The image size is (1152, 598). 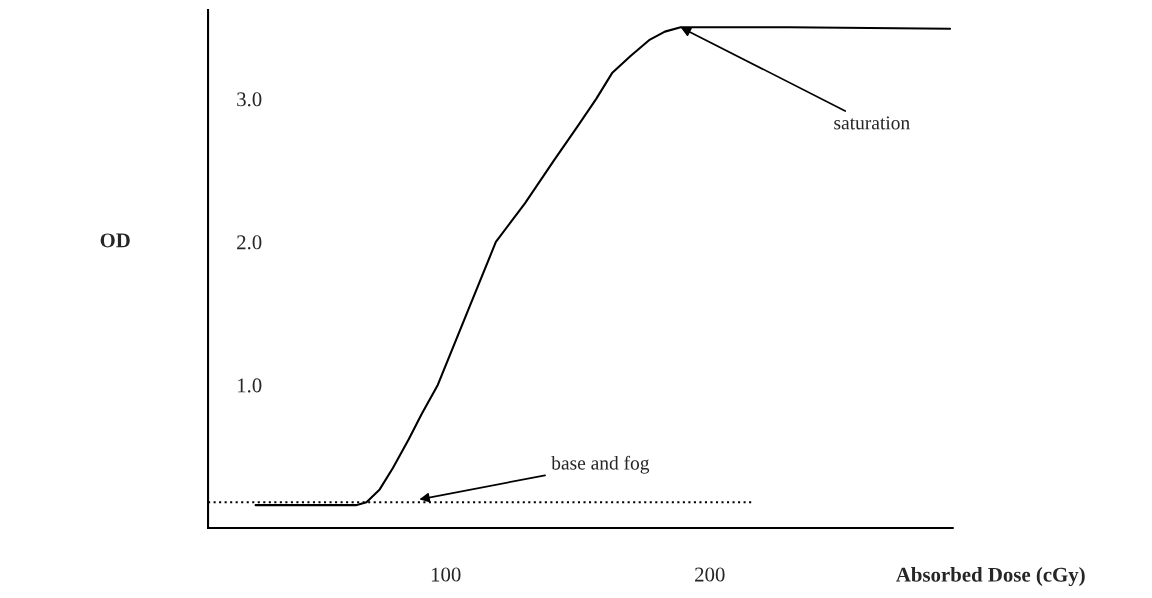 I want to click on y-tick-label: 2.0, so click(x=249, y=242).